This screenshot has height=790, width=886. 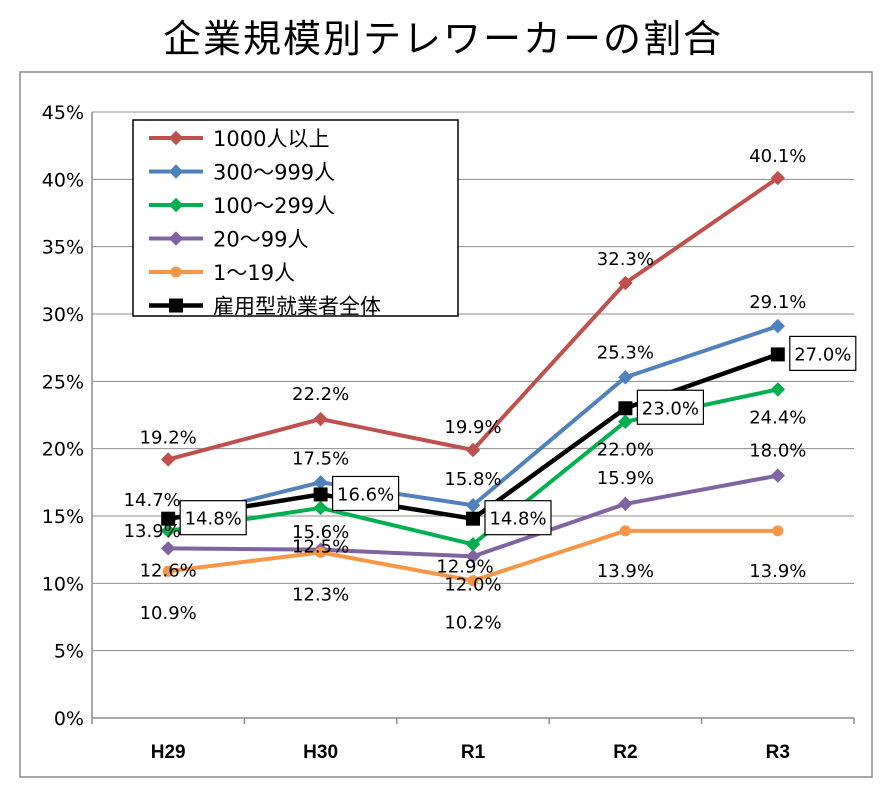 What do you see at coordinates (63, 517) in the screenshot?
I see `y-tick-label: 15%` at bounding box center [63, 517].